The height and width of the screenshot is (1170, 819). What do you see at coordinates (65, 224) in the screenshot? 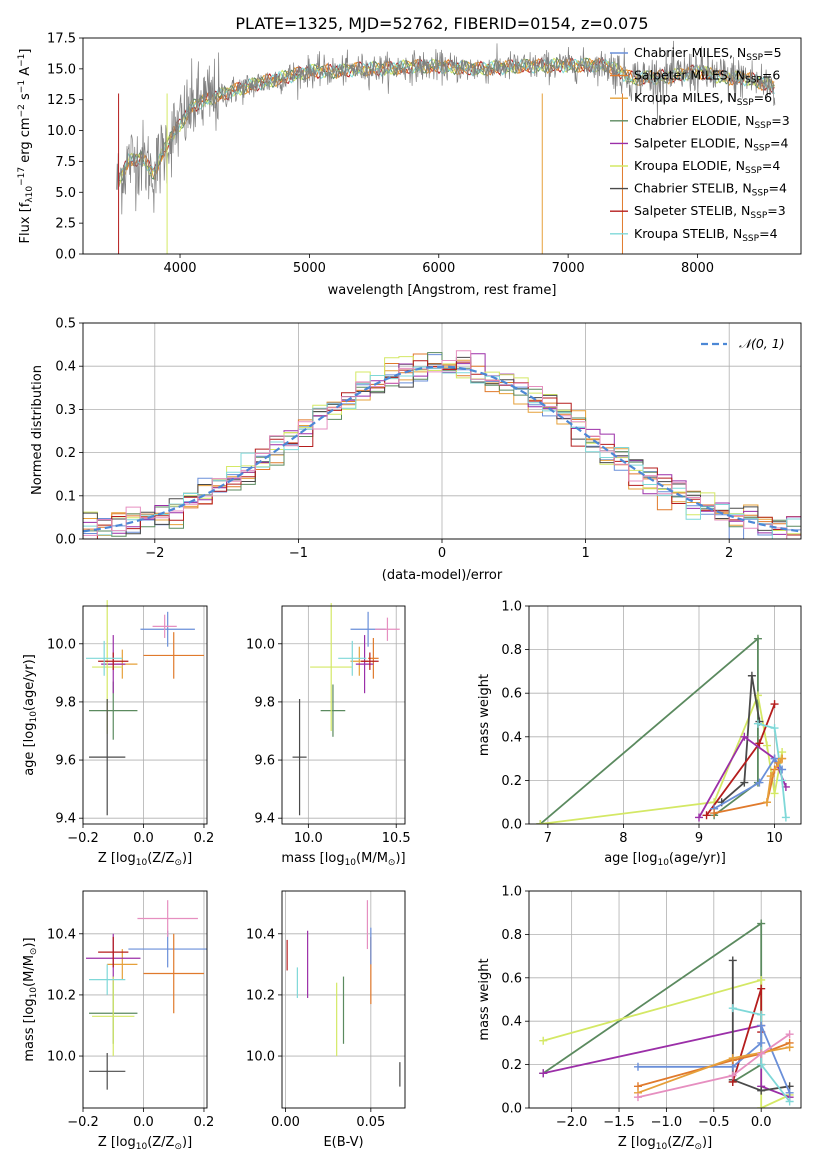
I see `spectrum-ytick-label: 2.5` at bounding box center [65, 224].